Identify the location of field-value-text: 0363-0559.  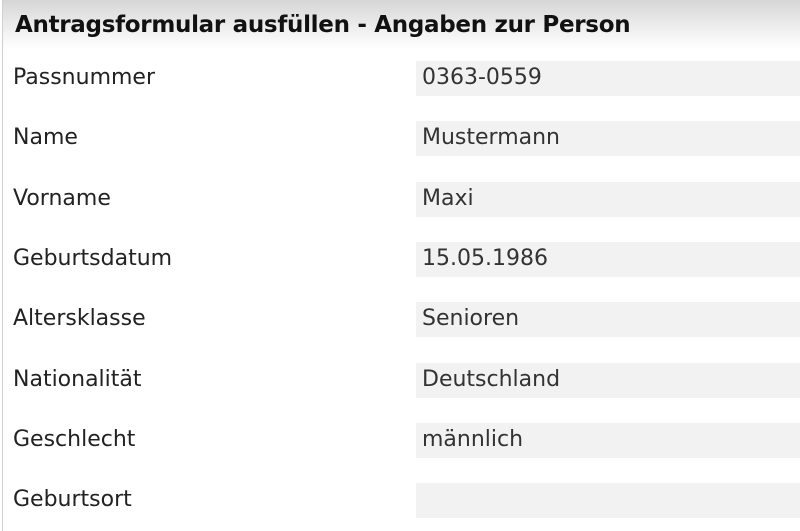
(482, 77).